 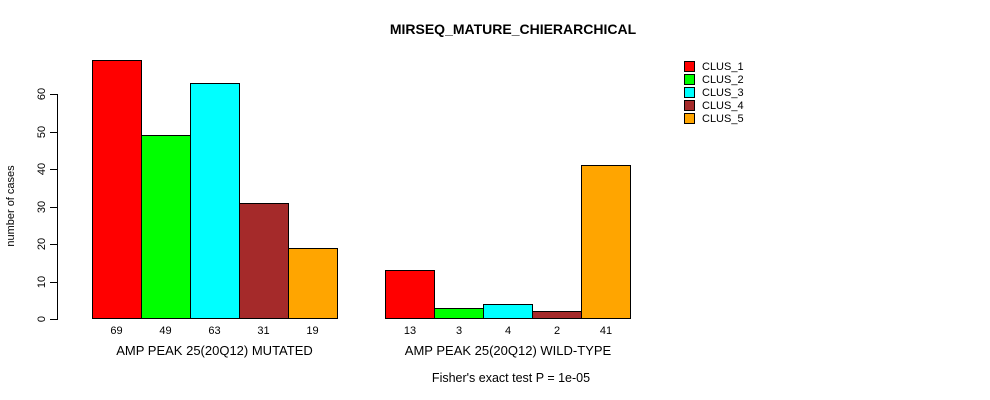 What do you see at coordinates (508, 350) in the screenshot?
I see `x-axis-category-label: AMP PEAK 25(20Q12) WILD-TYPE` at bounding box center [508, 350].